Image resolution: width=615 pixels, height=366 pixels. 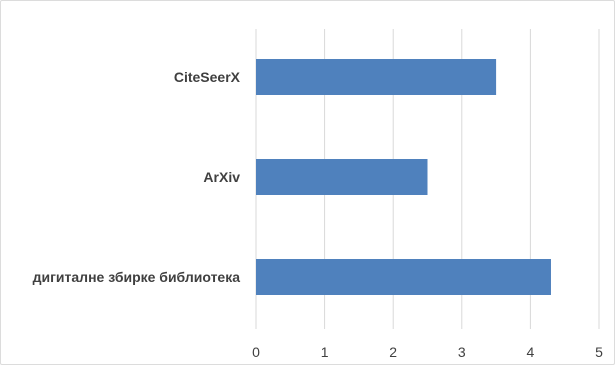 What do you see at coordinates (462, 352) in the screenshot?
I see `x-tick-label: 3` at bounding box center [462, 352].